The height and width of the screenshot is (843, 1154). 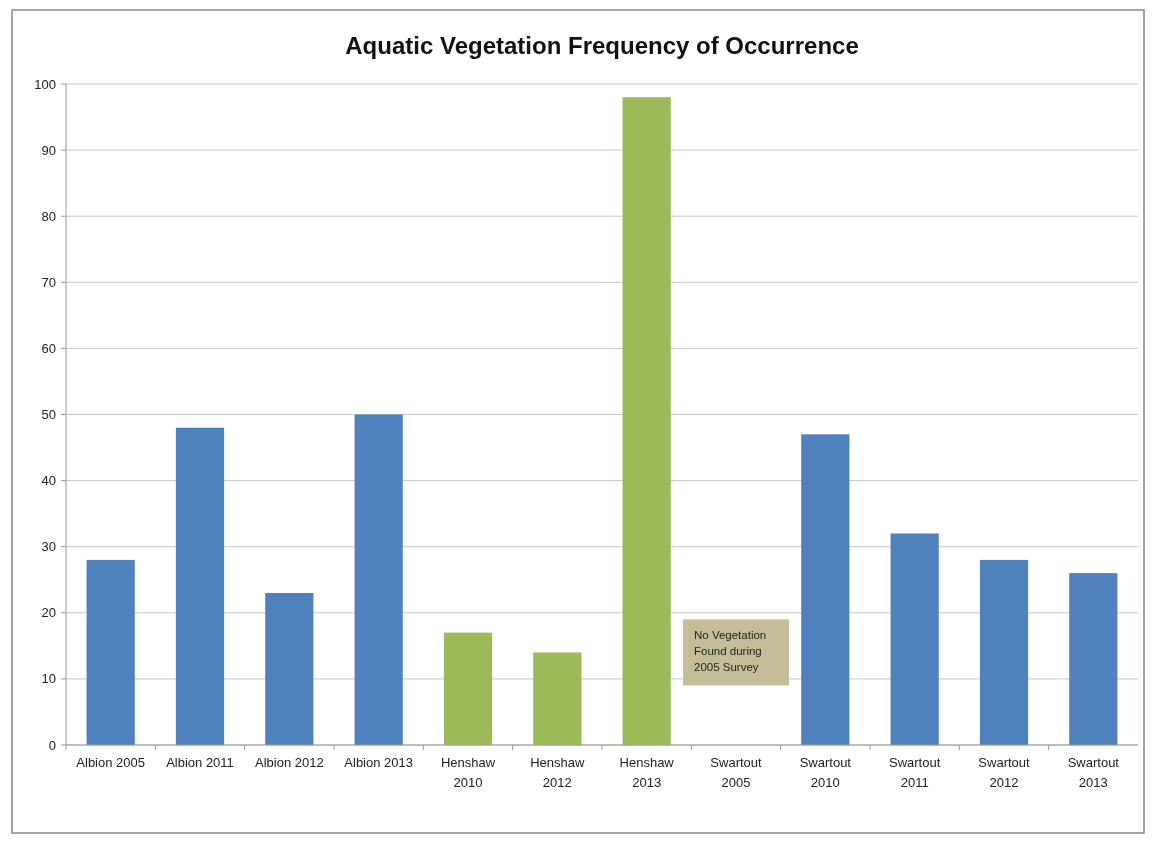 I want to click on y-tick-label: 60, so click(x=48, y=348).